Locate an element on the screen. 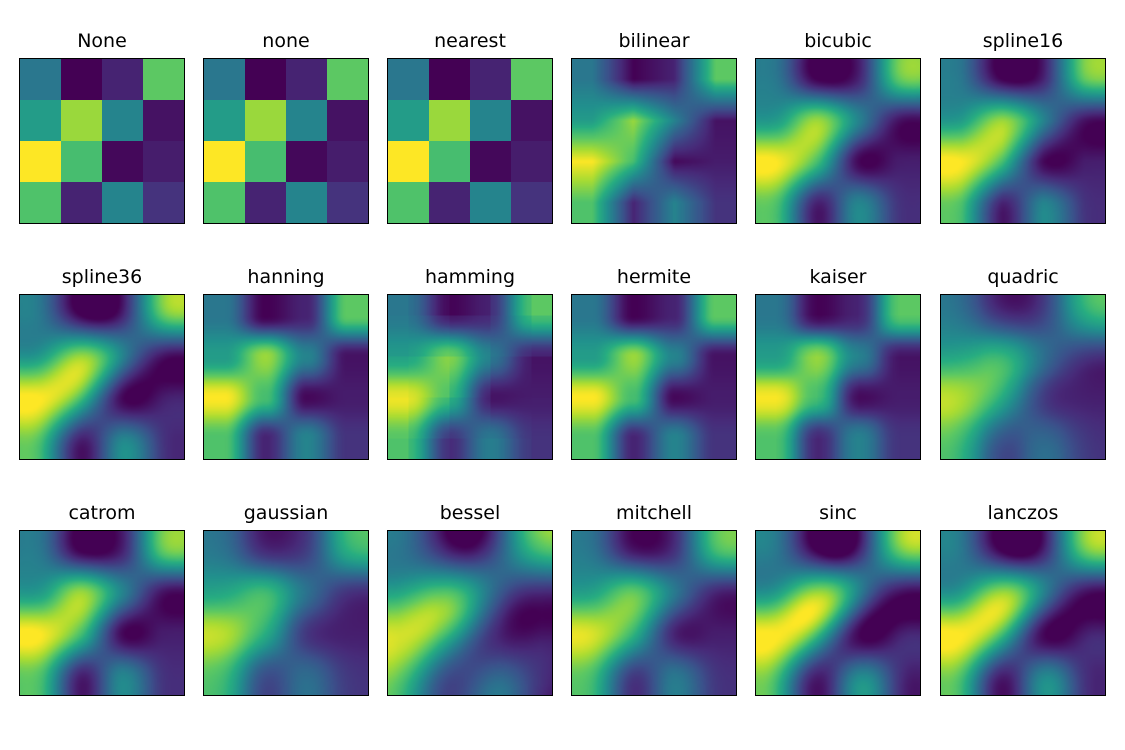  panel-kaiser: kaiser is located at coordinates (838, 362).